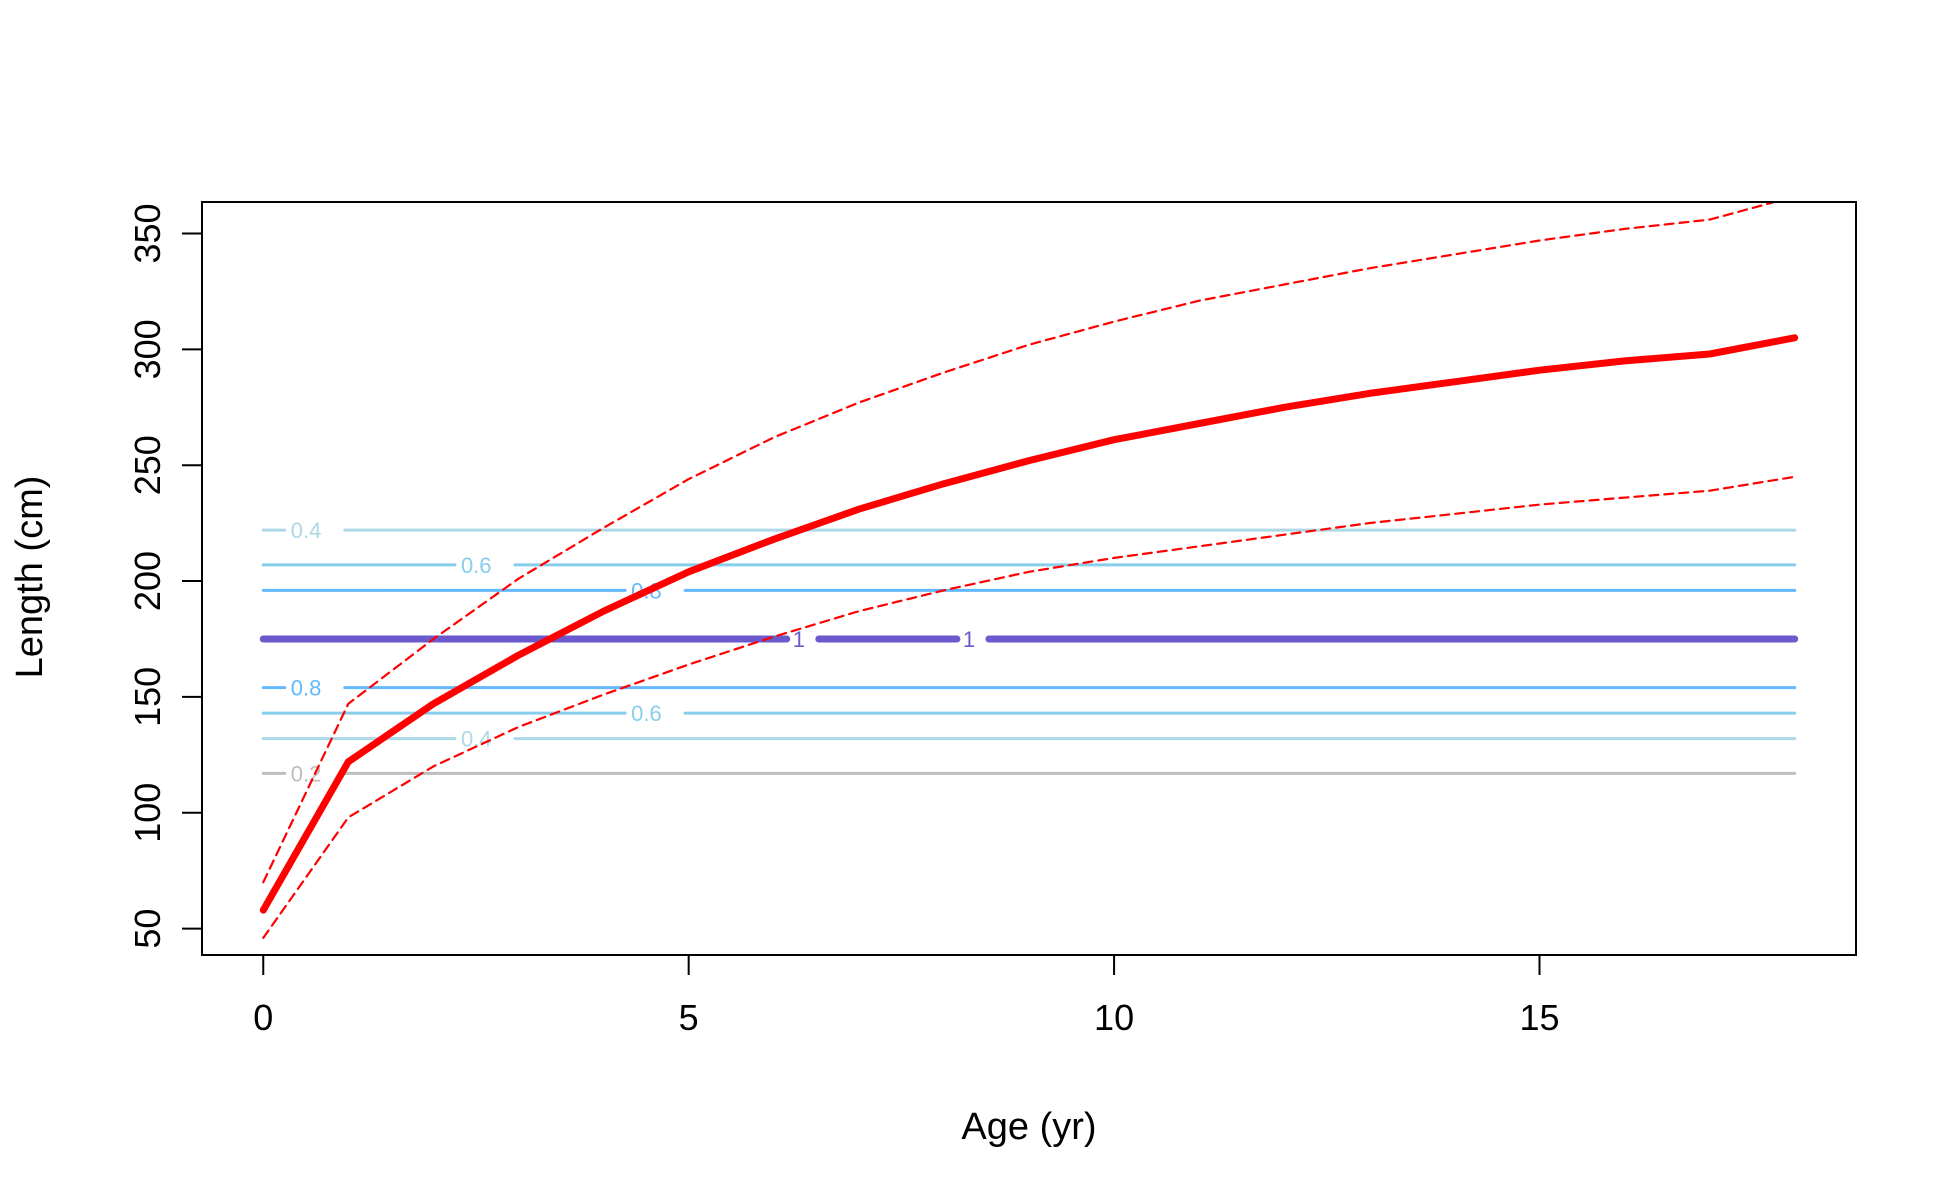 Image resolution: width=1950 pixels, height=1200 pixels. I want to click on contour-label: 0.8, so click(306, 688).